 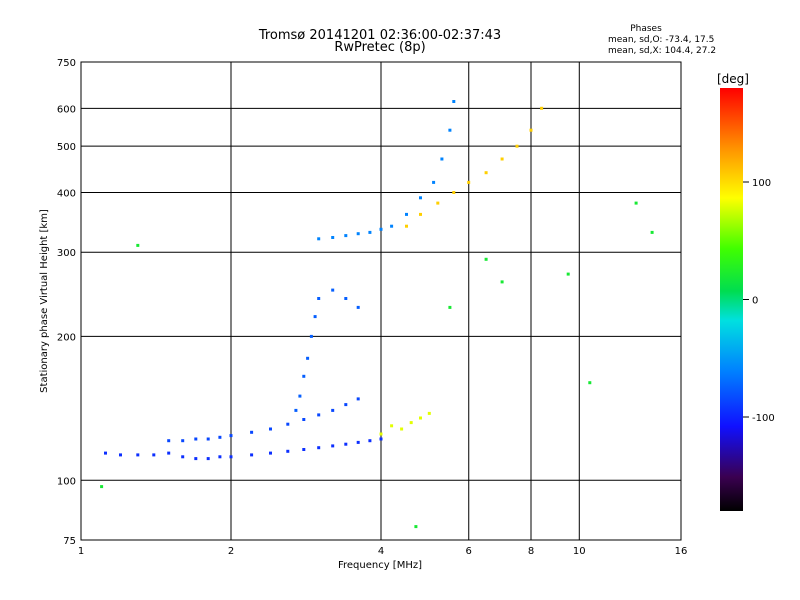 What do you see at coordinates (661, 40) in the screenshot?
I see `phases-o-stats: mean, sd,O: -73.4, 17.5` at bounding box center [661, 40].